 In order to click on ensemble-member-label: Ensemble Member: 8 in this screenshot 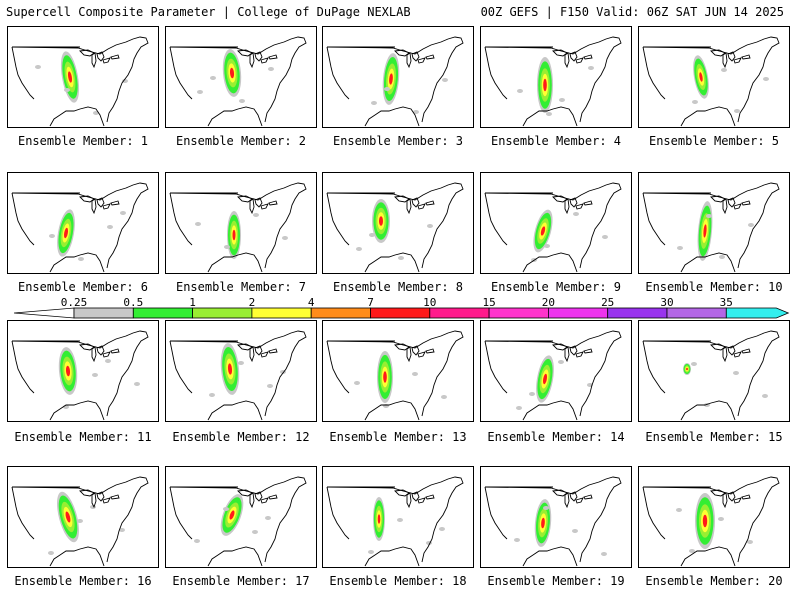, I will do `click(398, 287)`.